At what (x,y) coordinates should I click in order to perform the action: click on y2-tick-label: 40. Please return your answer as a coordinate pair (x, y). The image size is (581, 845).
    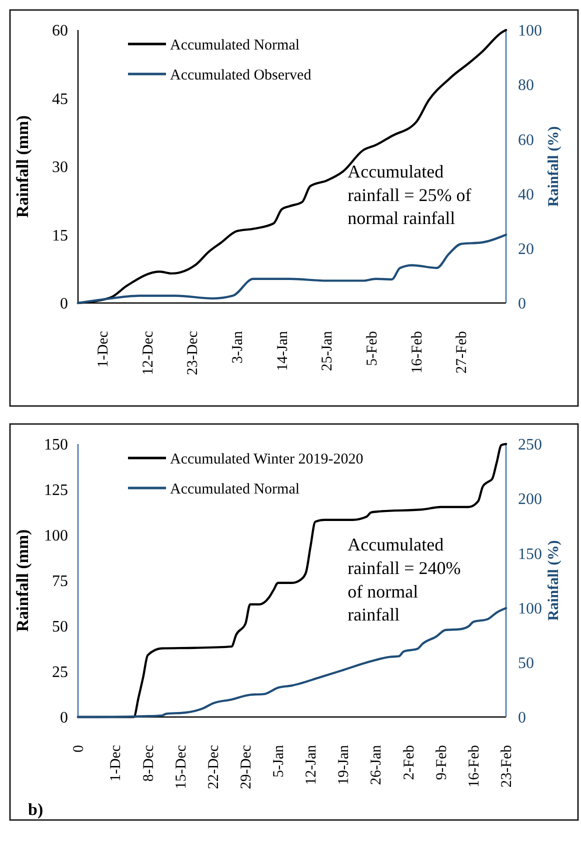
    Looking at the image, I should click on (526, 195).